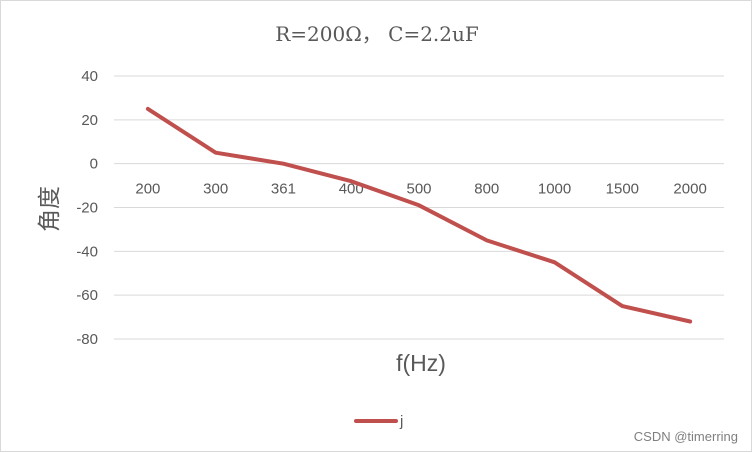 This screenshot has width=752, height=453. I want to click on y-tick-label: 20, so click(89, 120).